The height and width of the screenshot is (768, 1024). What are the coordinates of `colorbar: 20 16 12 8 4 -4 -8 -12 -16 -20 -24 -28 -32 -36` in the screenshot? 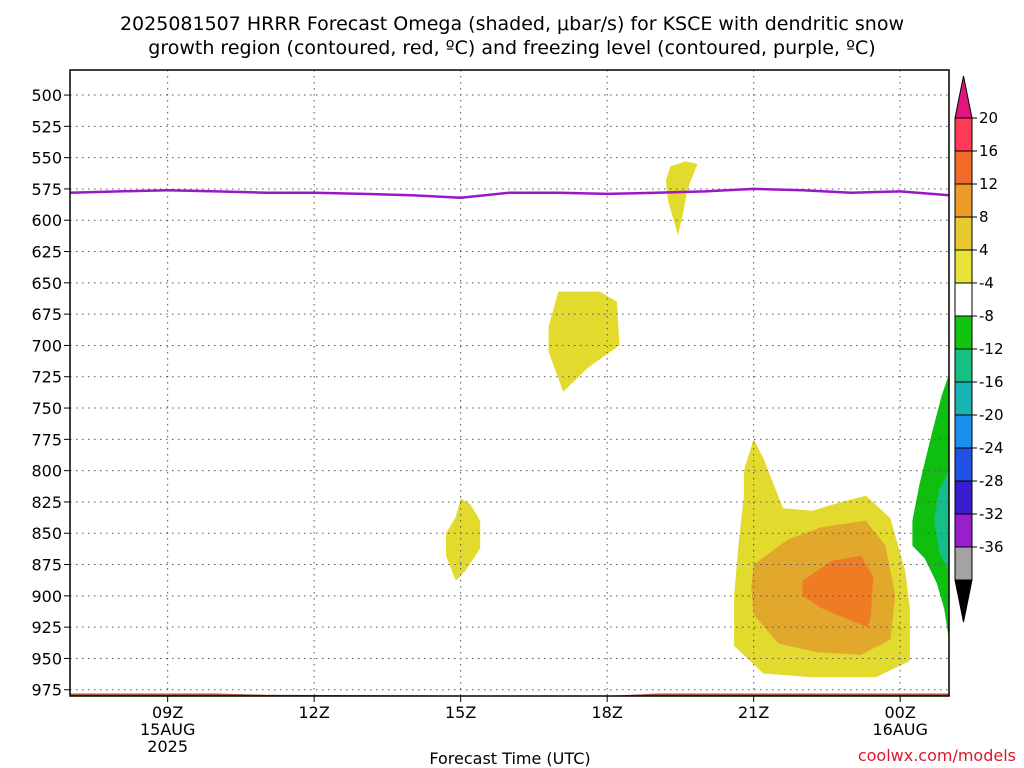 It's located at (979, 349).